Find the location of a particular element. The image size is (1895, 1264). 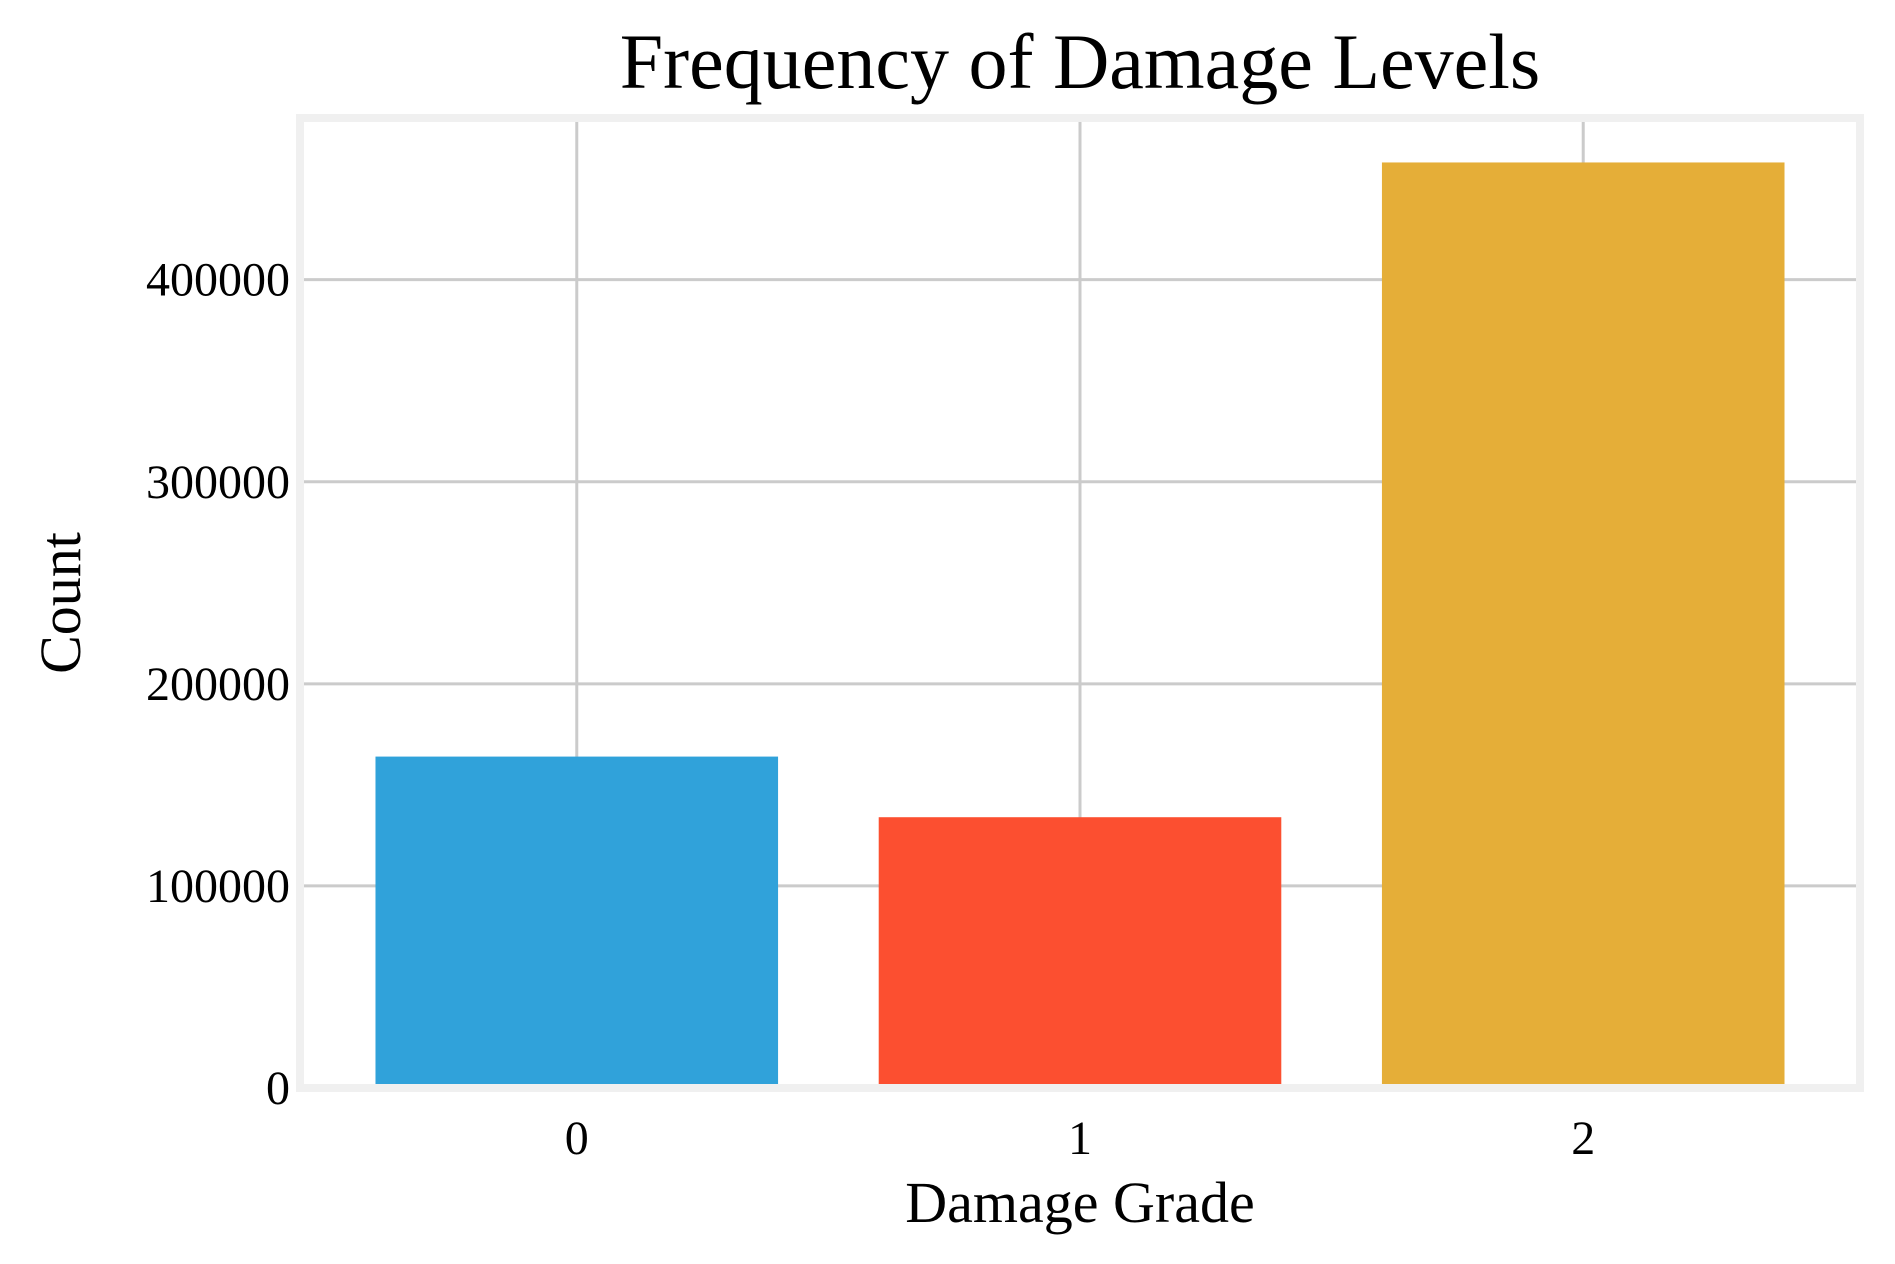

y-axis-label: Count is located at coordinates (60, 603).